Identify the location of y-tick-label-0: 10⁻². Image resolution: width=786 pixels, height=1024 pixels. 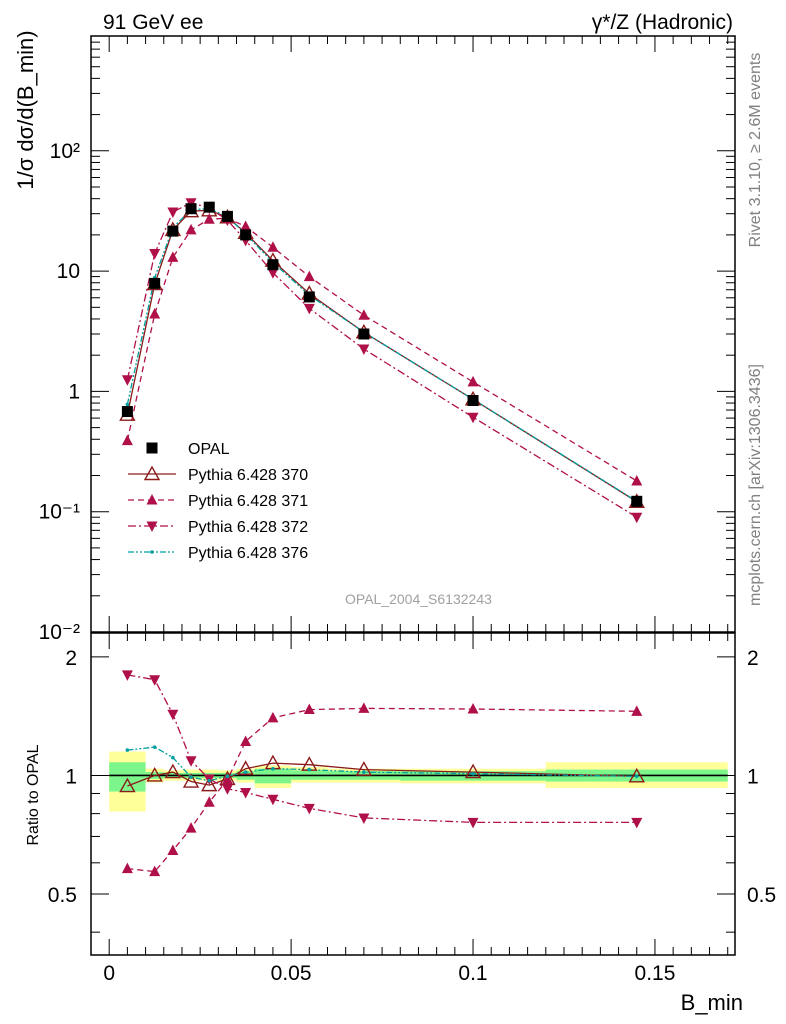
(59, 632).